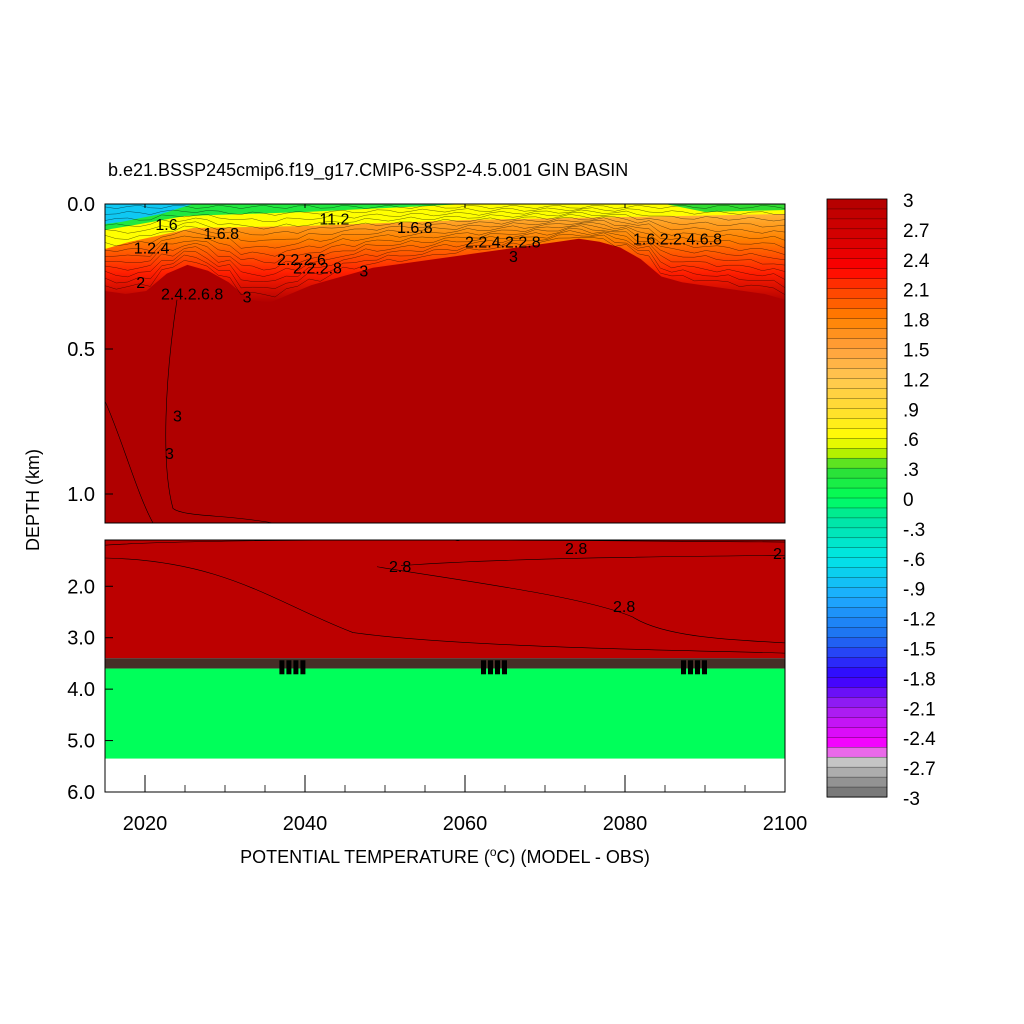 This screenshot has height=1024, width=1024. Describe the element at coordinates (911, 470) in the screenshot. I see `colorbar-label: .3` at that location.